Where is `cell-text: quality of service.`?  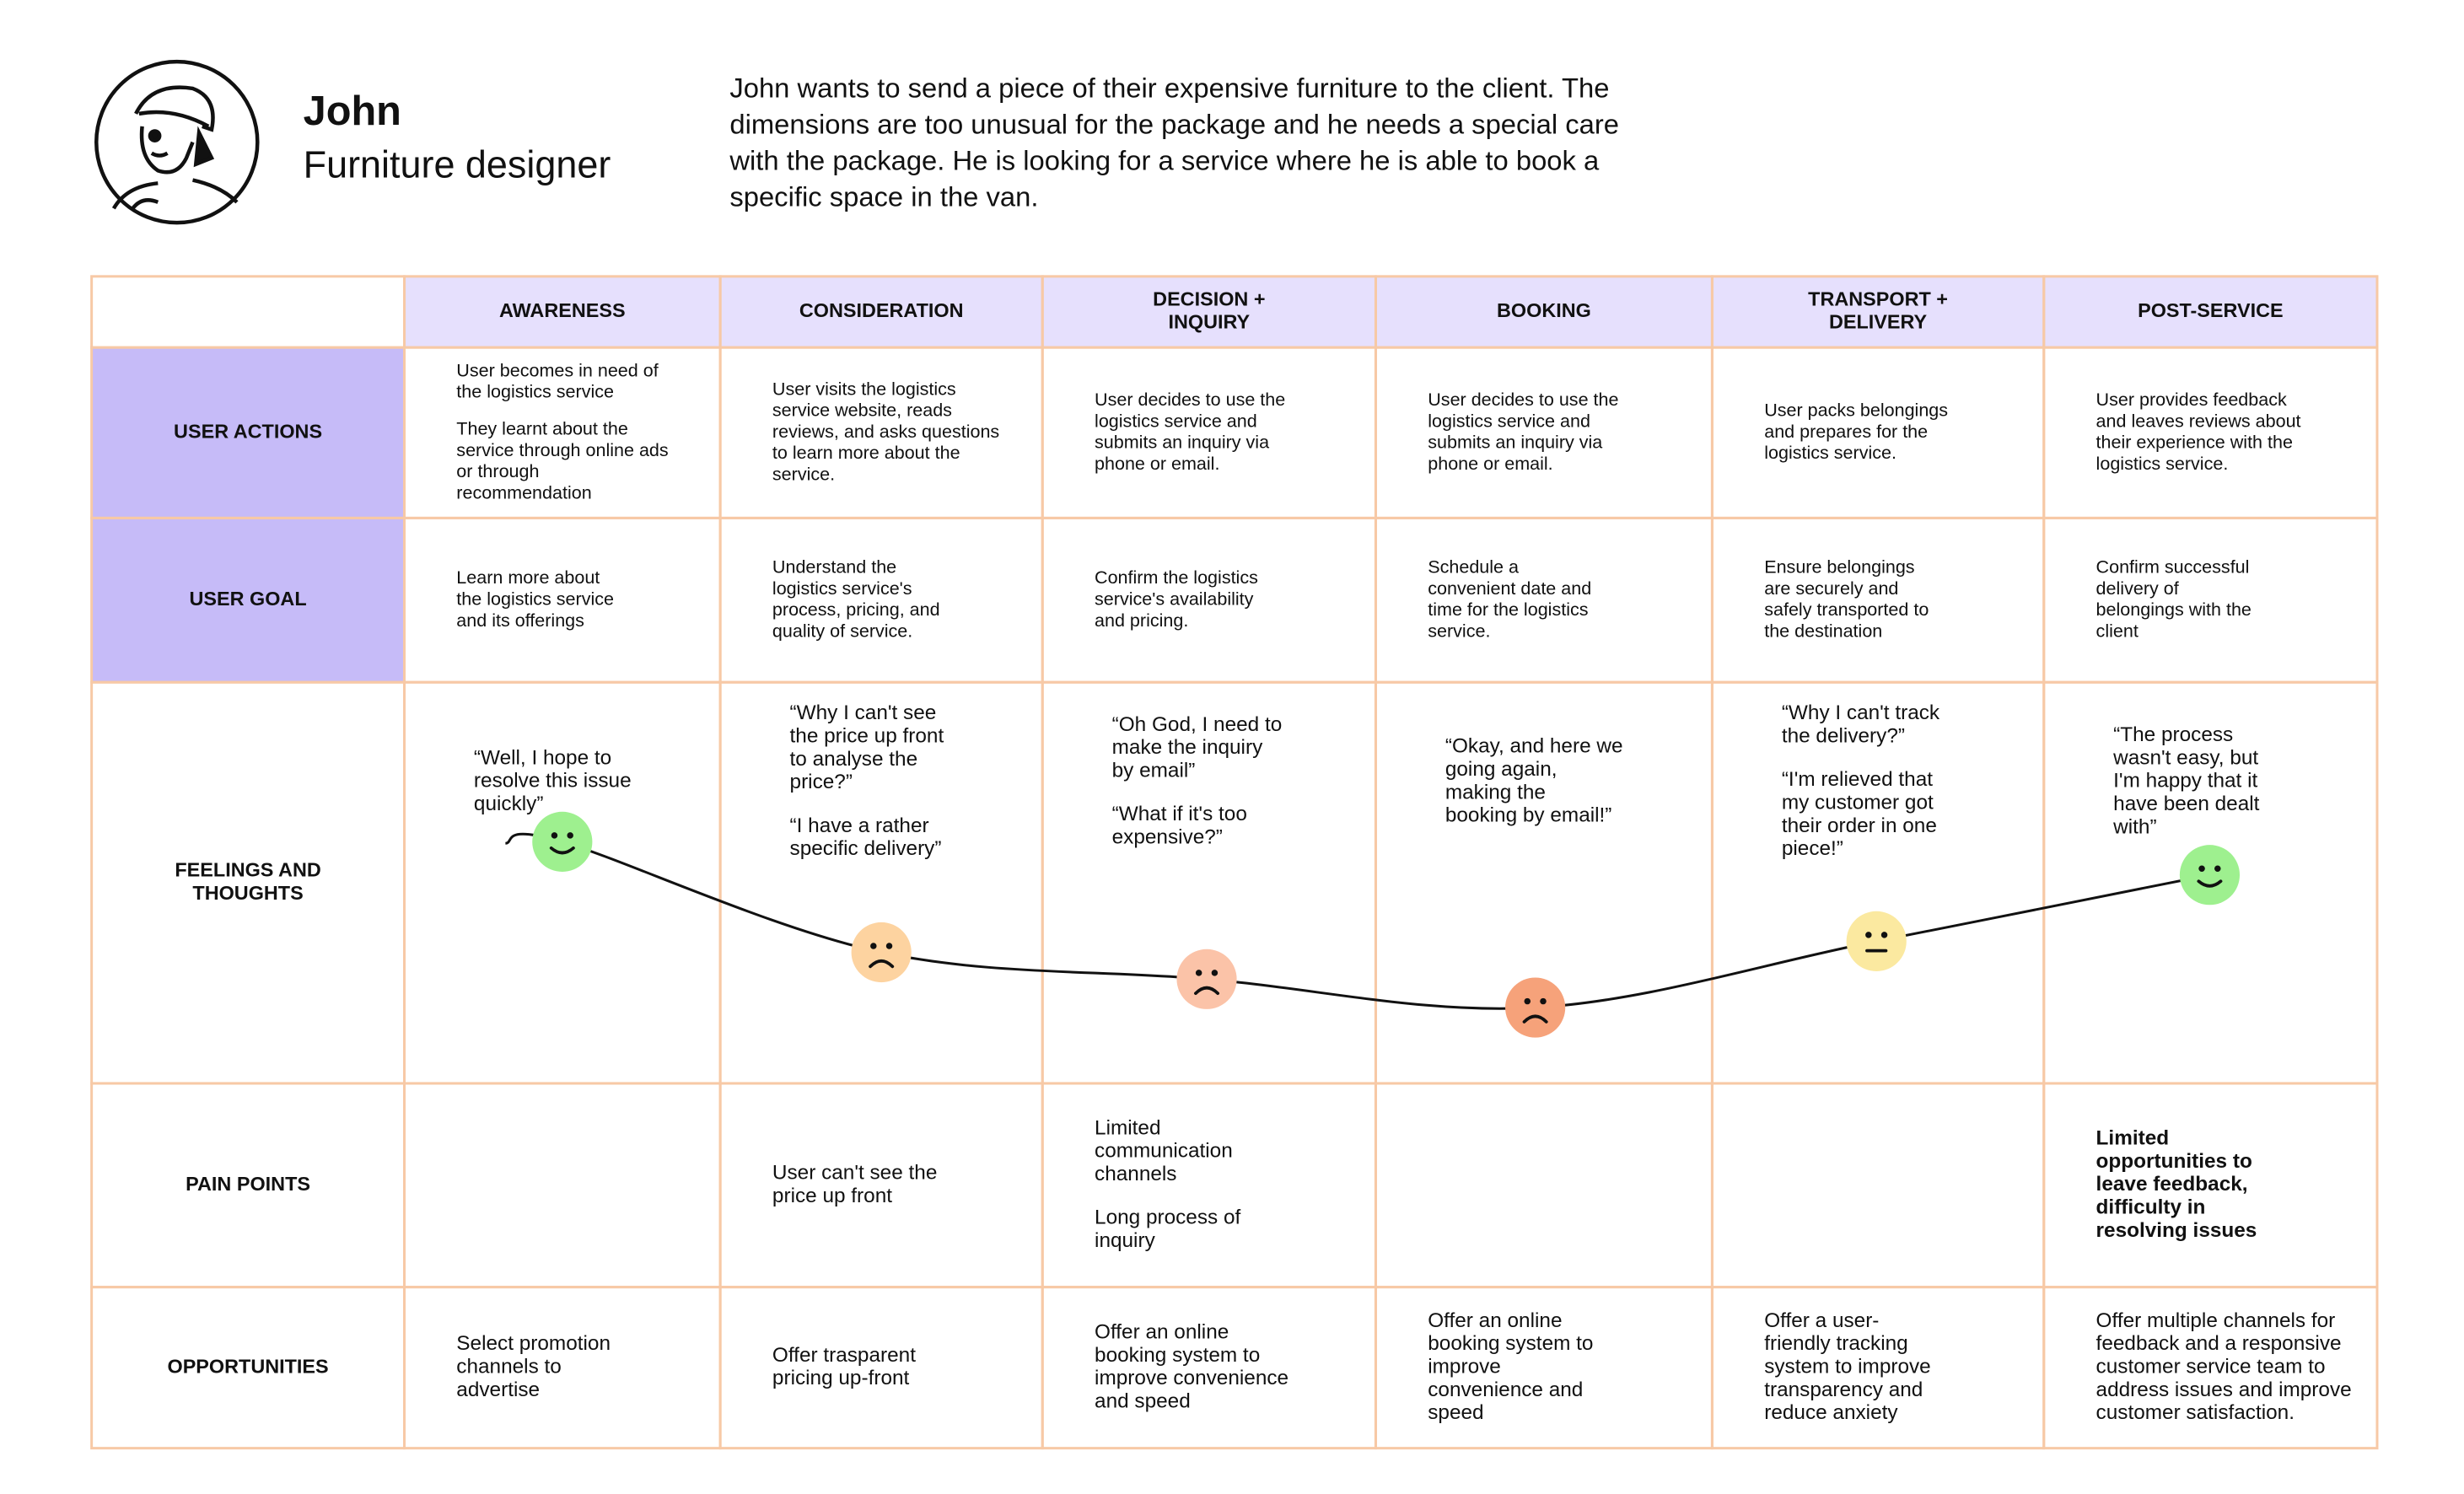
cell-text: quality of service. is located at coordinates (842, 631).